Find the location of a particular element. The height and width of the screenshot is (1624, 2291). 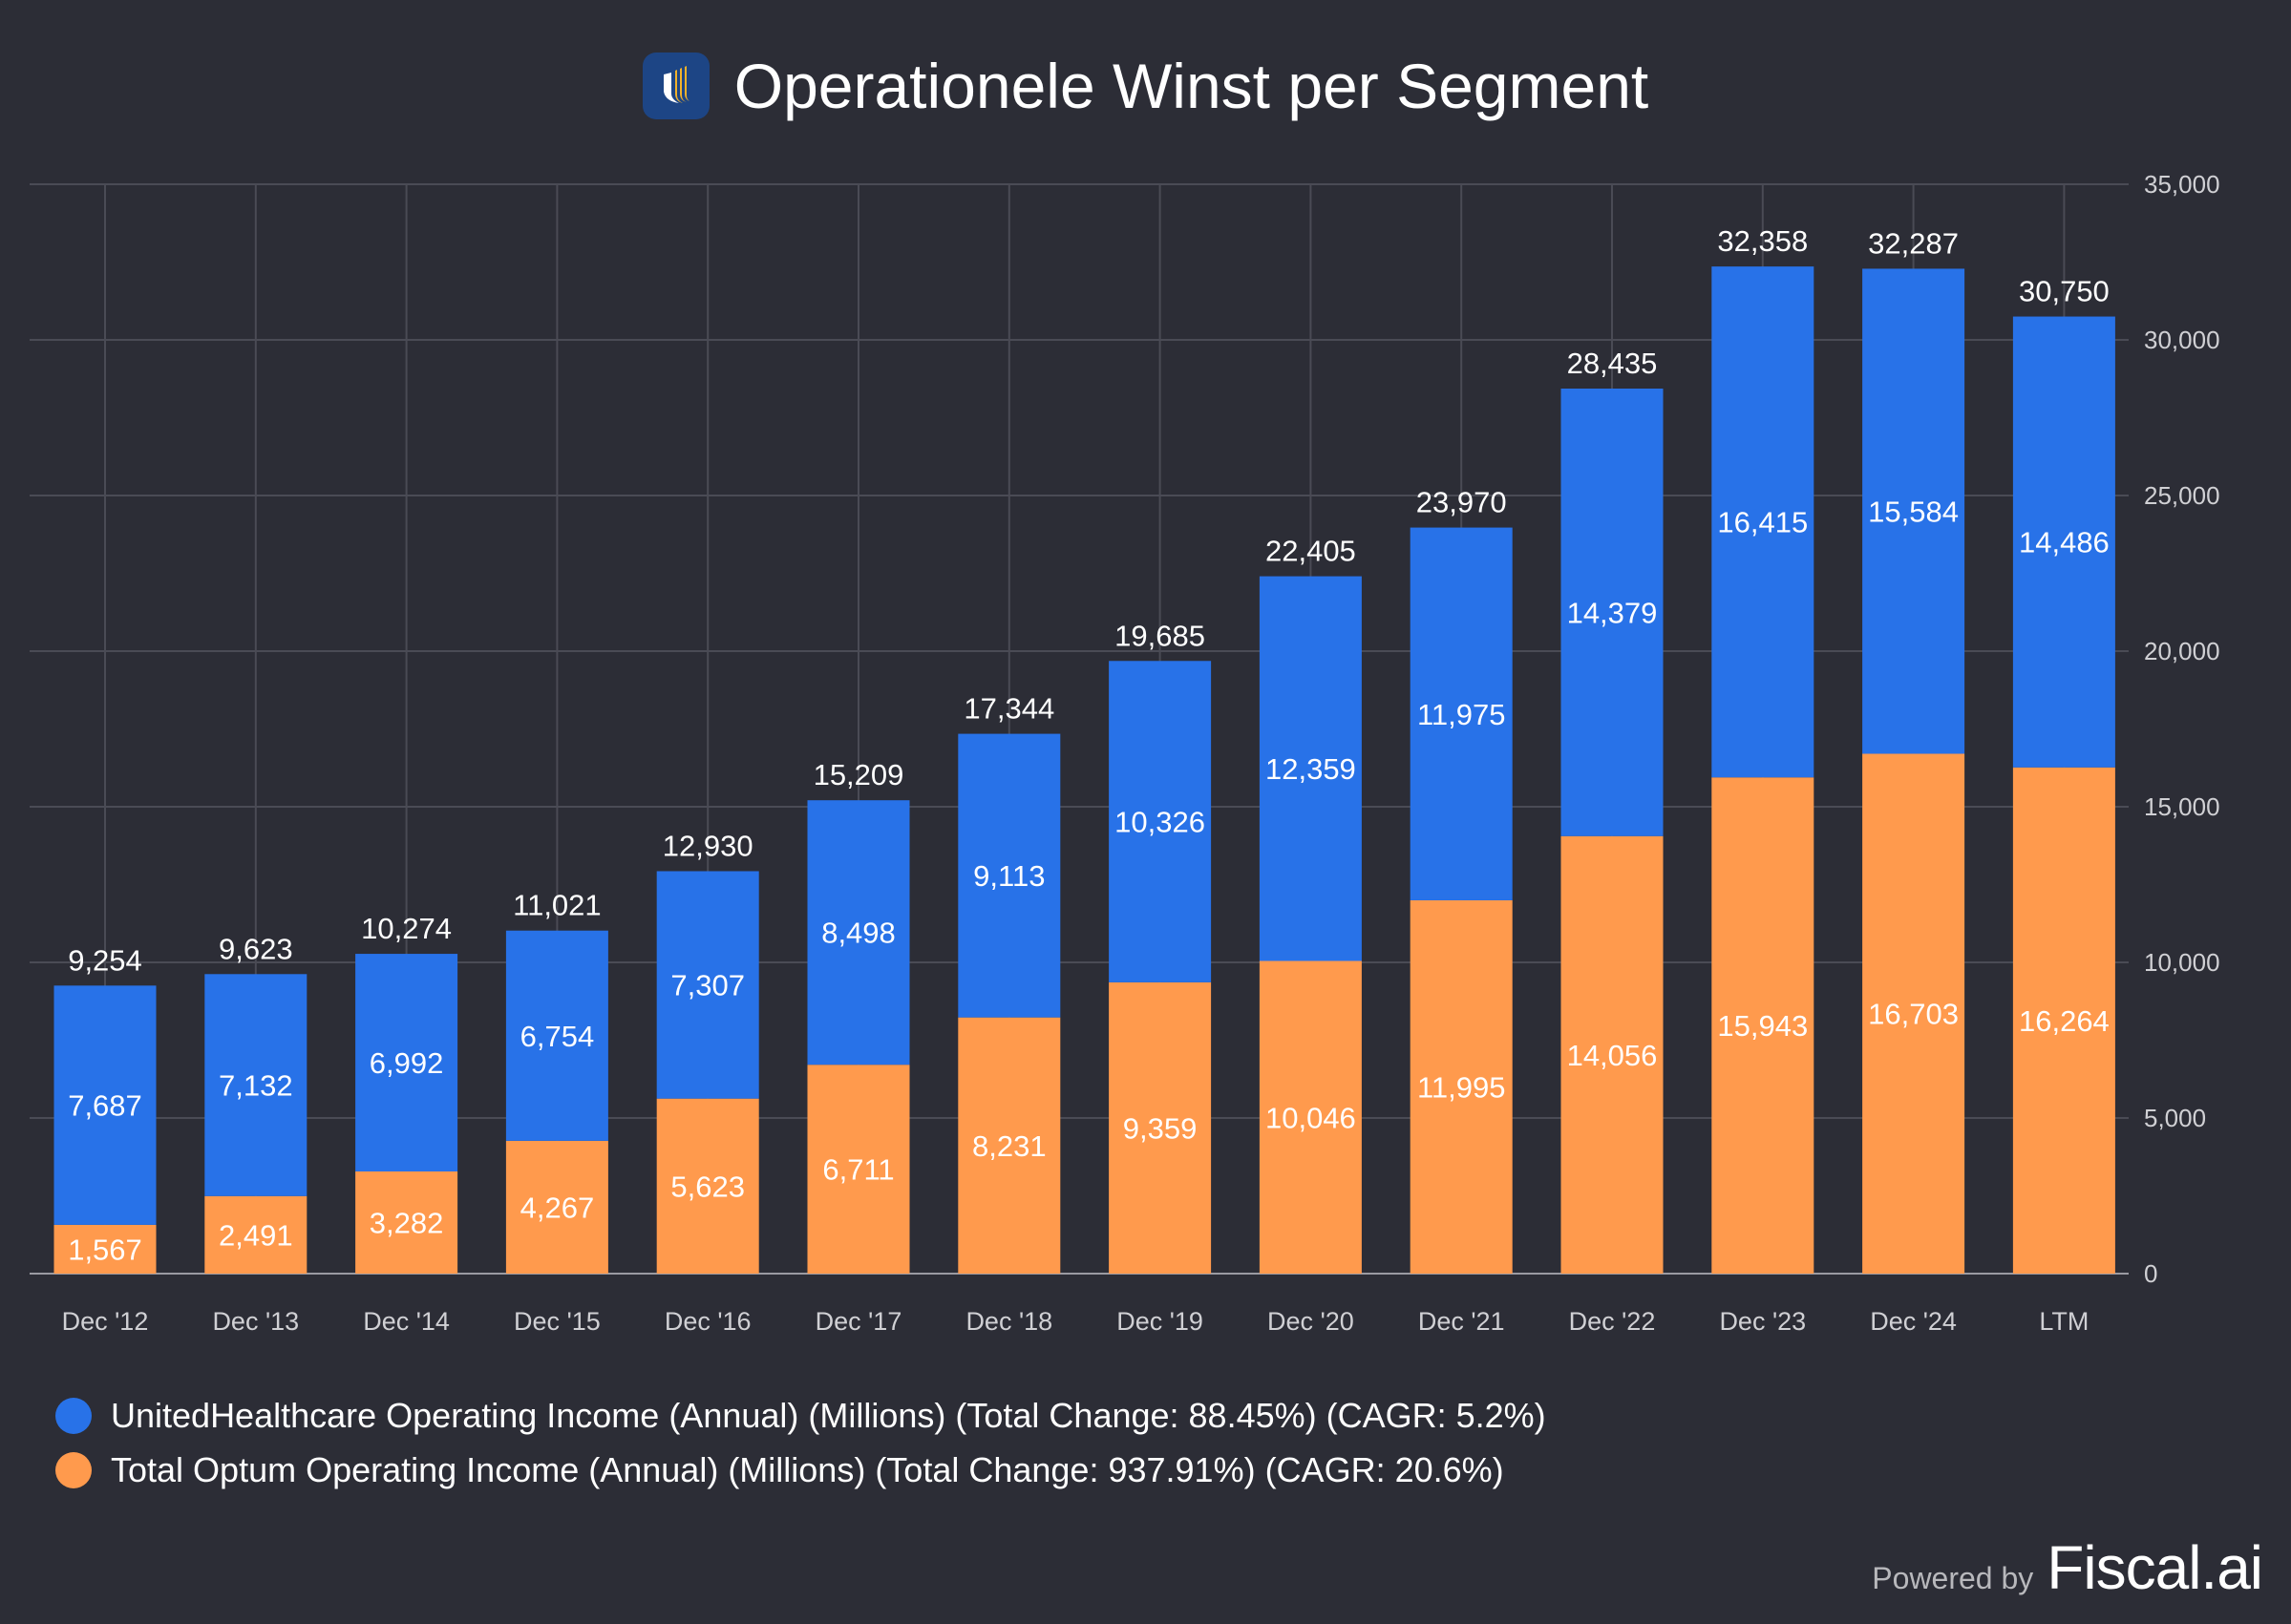

x-tick-label: Dec '21 is located at coordinates (1461, 1321).